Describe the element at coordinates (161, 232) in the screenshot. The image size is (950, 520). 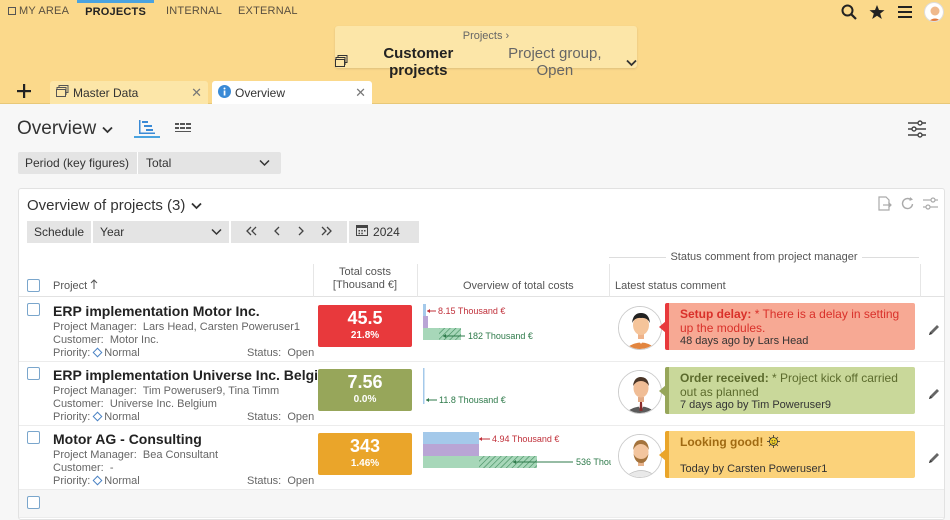
I see `schedule-year-select: Year` at that location.